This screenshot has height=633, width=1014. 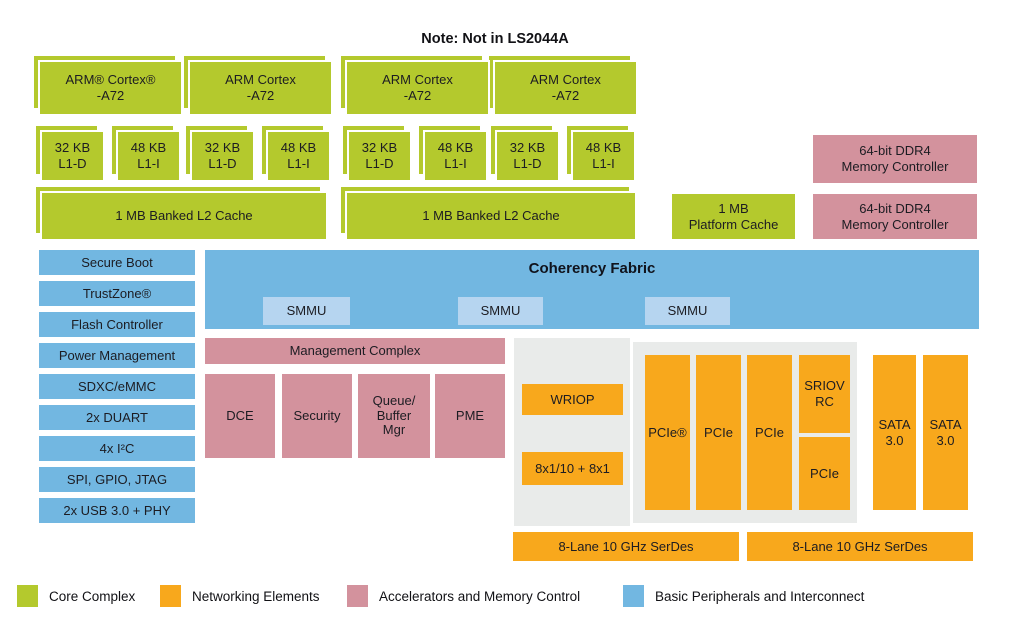 I want to click on l1i-cache-block-2: 48 KB L1-I, so click(x=296, y=154).